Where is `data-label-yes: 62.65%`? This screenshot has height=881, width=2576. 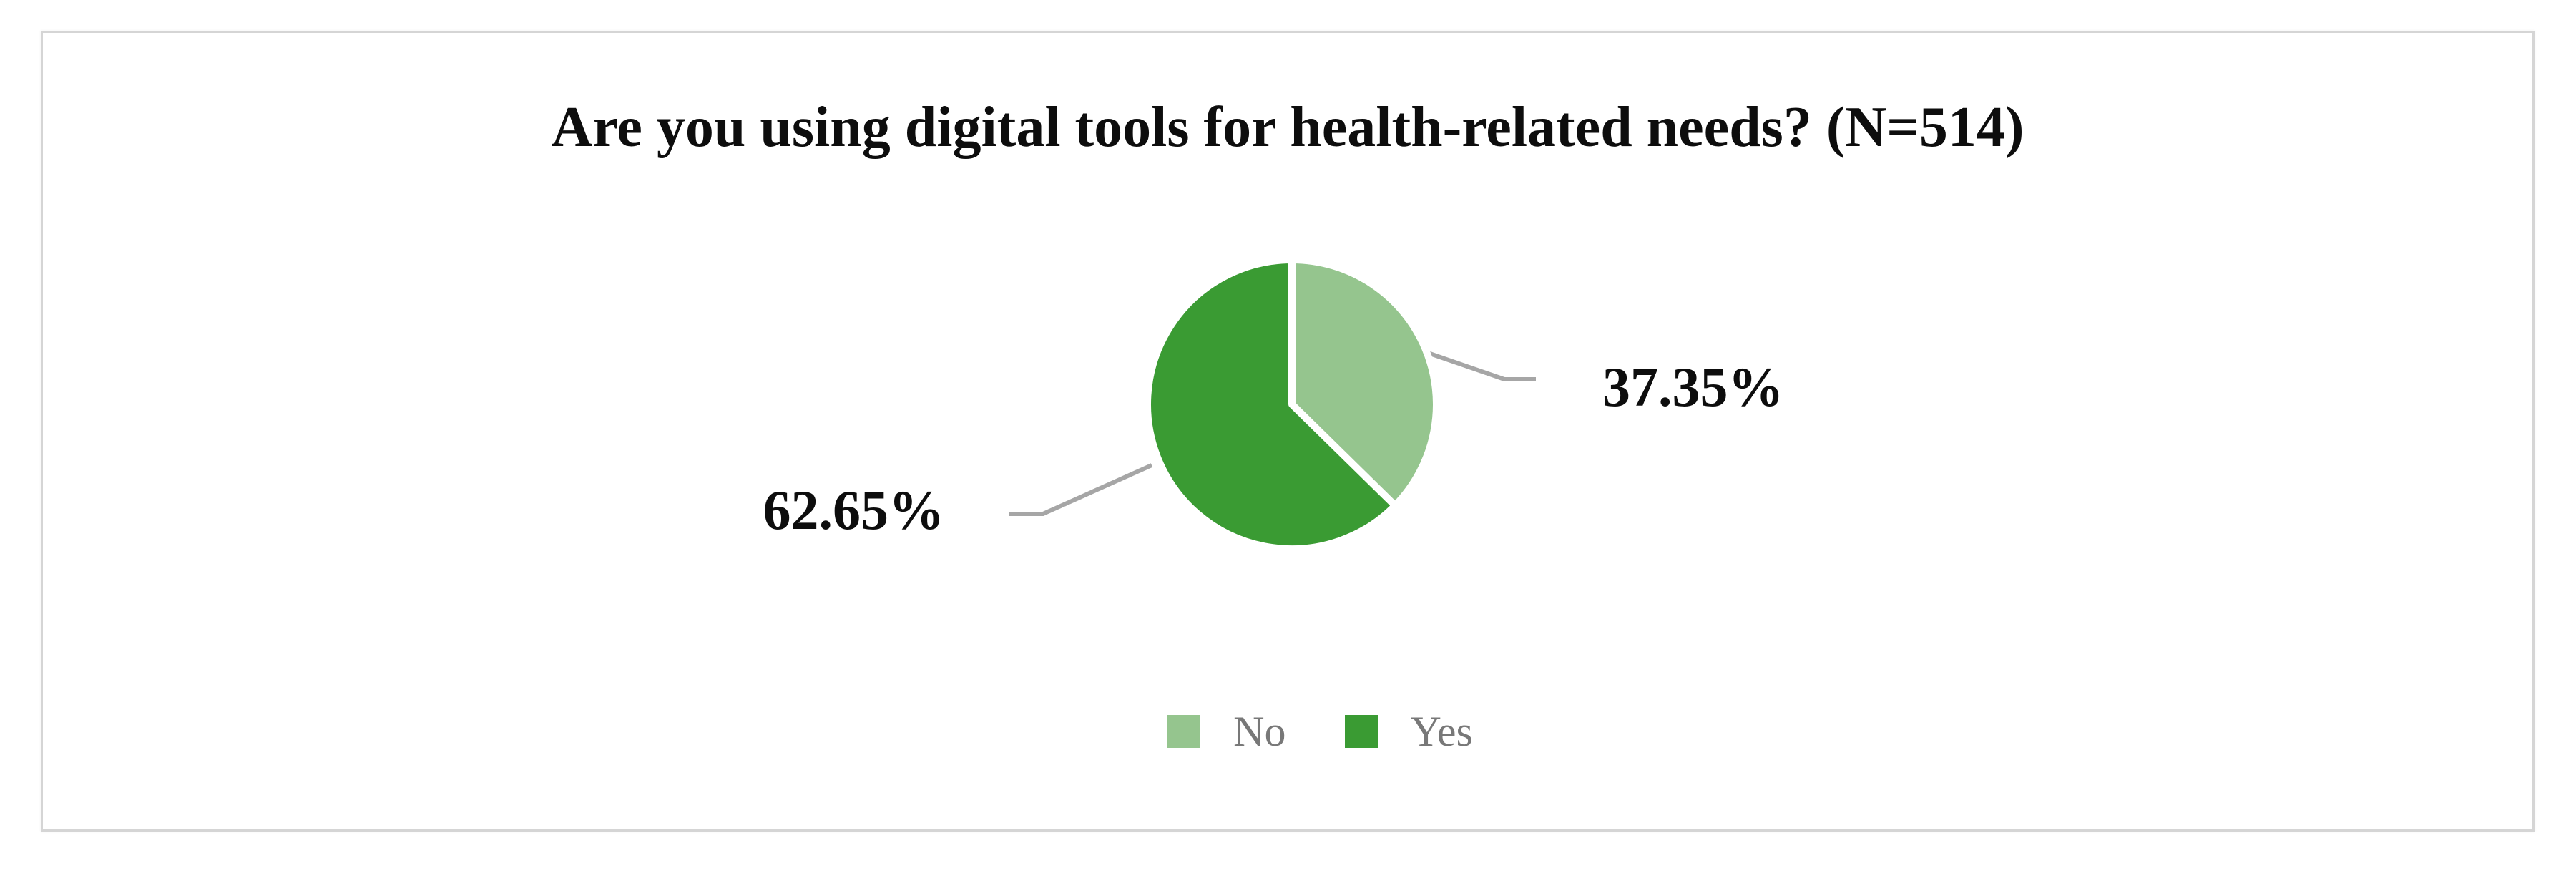 data-label-yes: 62.65% is located at coordinates (854, 510).